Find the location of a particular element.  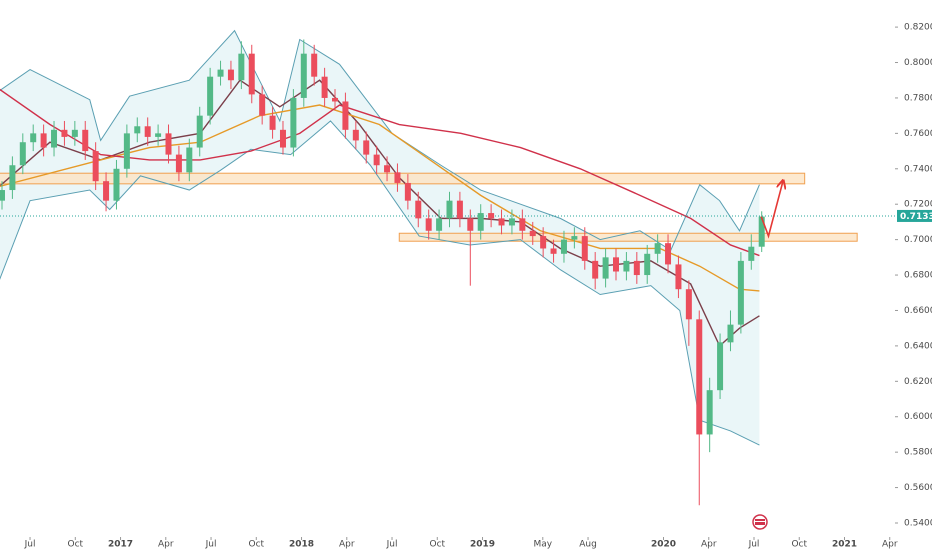

y-tick-label: 0.62000 is located at coordinates (918, 382).